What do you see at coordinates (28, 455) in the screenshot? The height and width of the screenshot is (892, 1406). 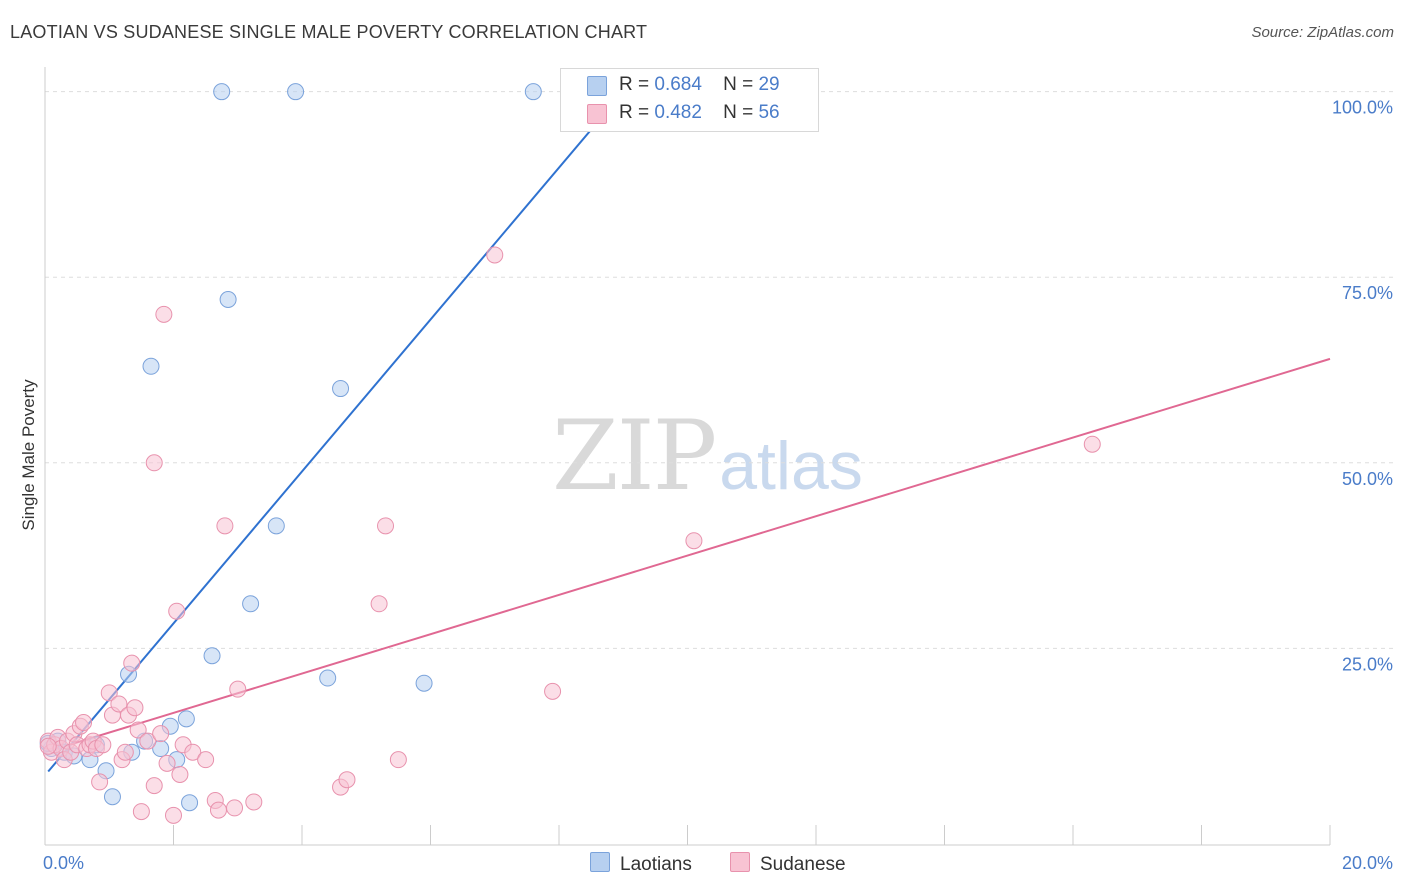 I see `y-axis-title: Single Male Poverty` at bounding box center [28, 455].